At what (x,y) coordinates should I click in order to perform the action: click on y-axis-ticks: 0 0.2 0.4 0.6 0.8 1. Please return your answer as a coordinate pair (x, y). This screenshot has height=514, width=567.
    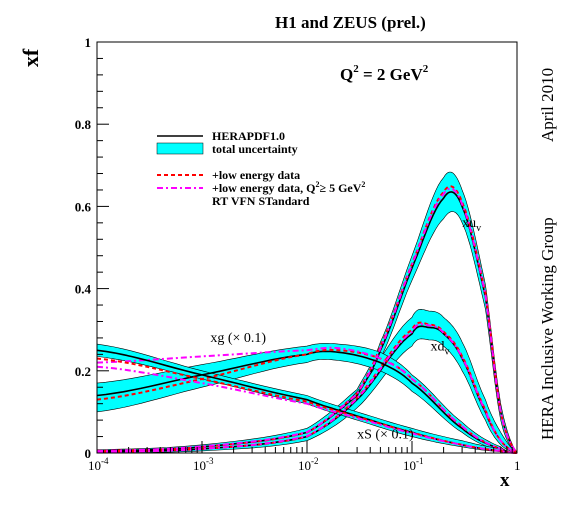
    Looking at the image, I should click on (92, 248).